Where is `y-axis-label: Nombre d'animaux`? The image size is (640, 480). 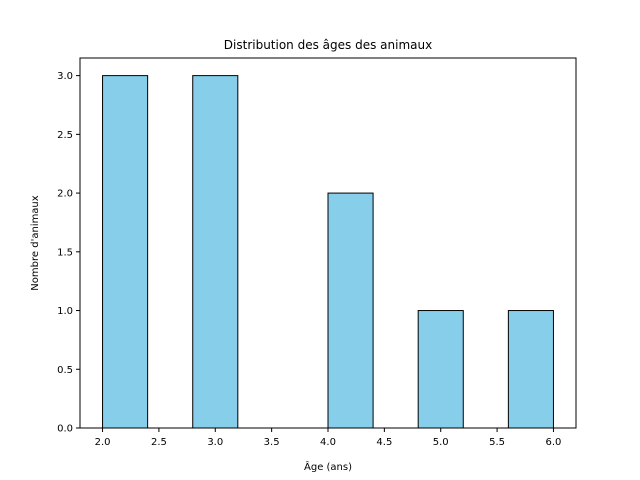 y-axis-label: Nombre d'animaux is located at coordinates (35, 242).